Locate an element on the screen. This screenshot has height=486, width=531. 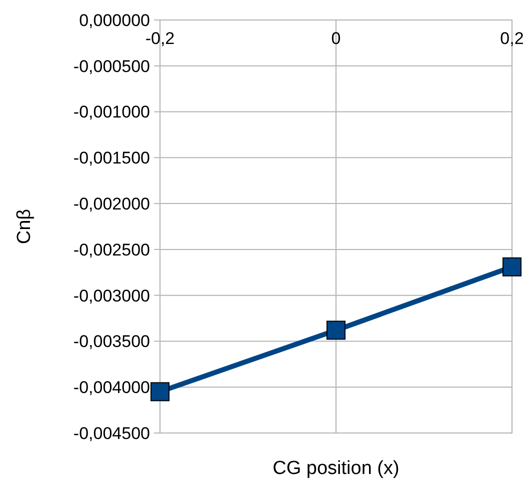
y-tick-label: -0,001000 is located at coordinates (111, 112).